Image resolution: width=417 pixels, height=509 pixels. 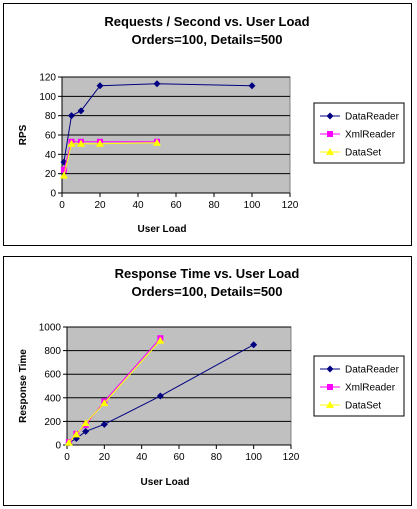 I want to click on y-tick-label: 80, so click(x=51, y=116).